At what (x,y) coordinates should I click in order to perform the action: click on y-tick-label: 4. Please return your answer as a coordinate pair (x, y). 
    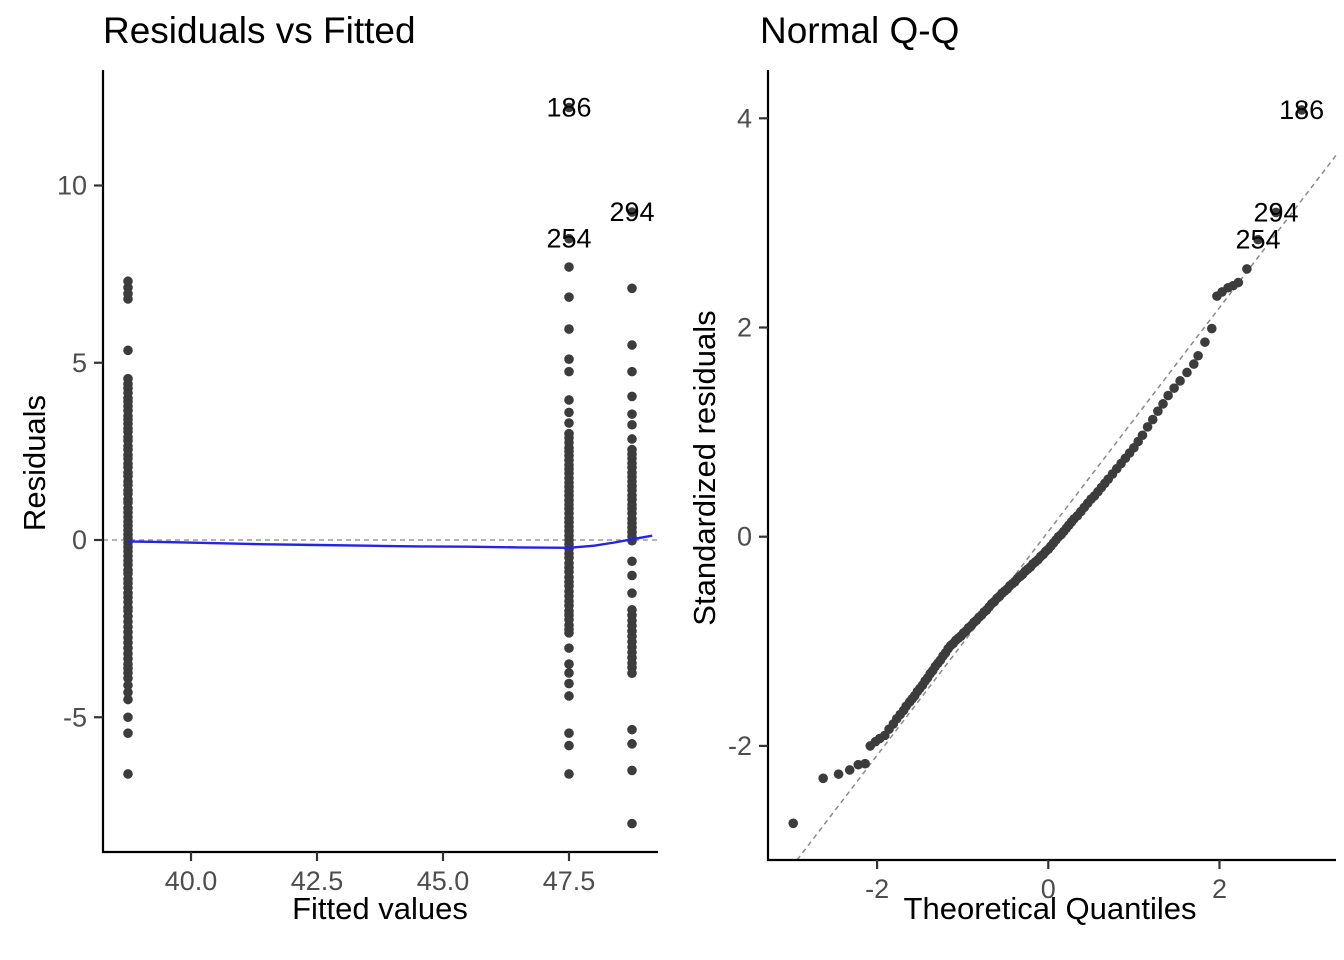
    Looking at the image, I should click on (744, 118).